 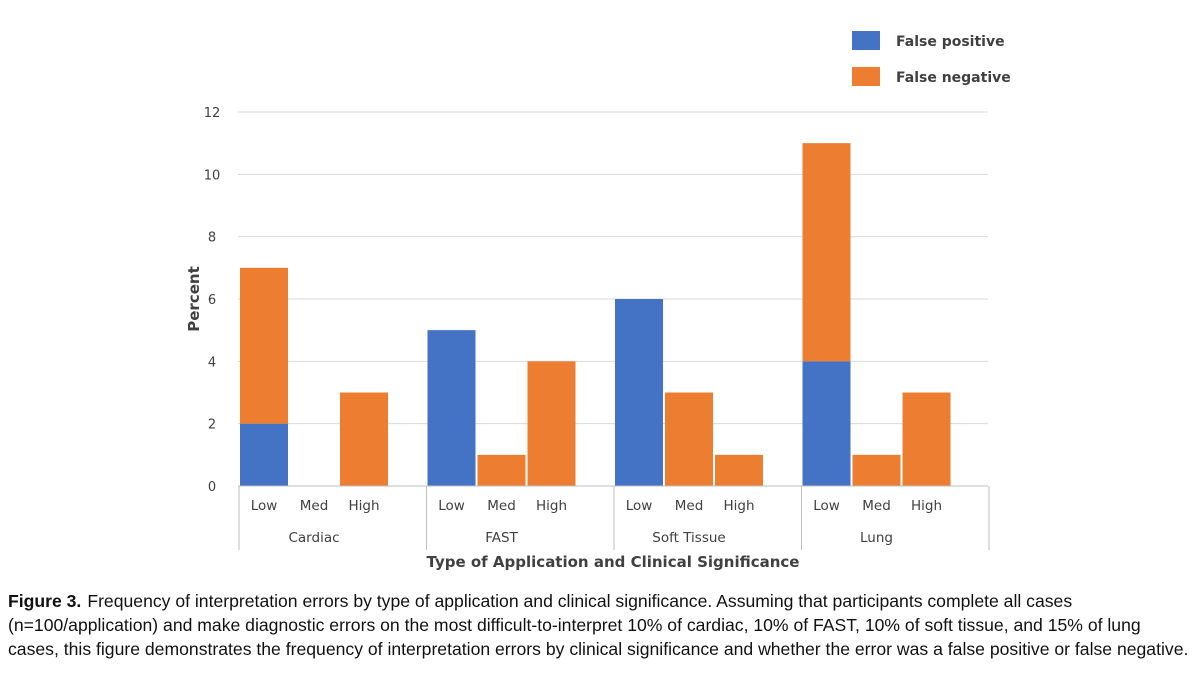 What do you see at coordinates (826, 252) in the screenshot?
I see `bar-lung-low-false-negative` at bounding box center [826, 252].